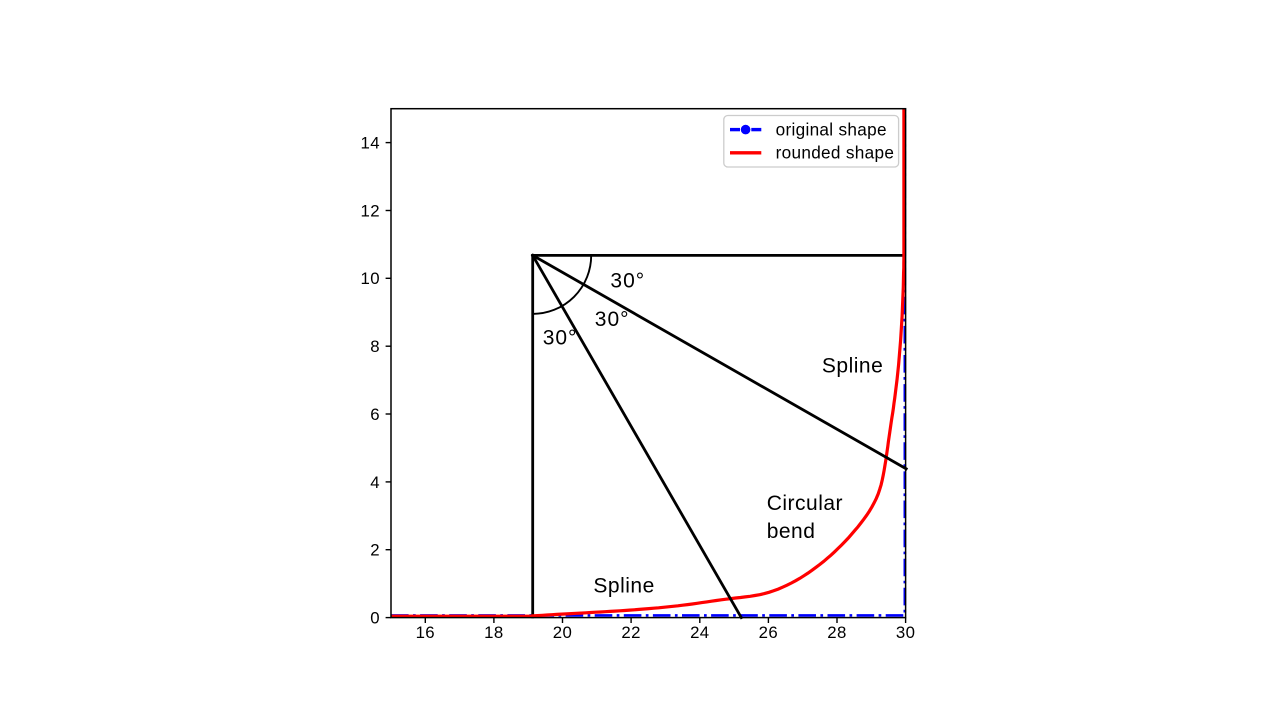 This screenshot has height=720, width=1280. I want to click on svg-text: 8, so click(375, 346).